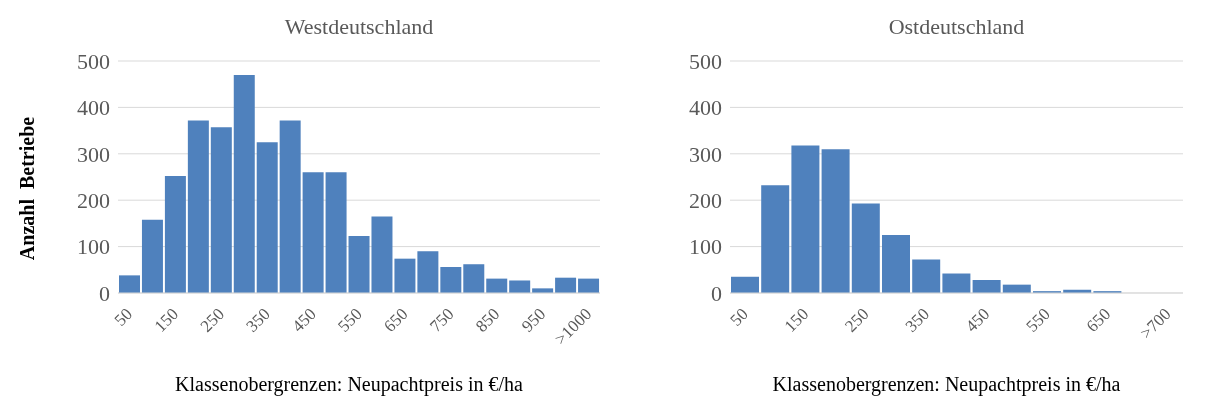 This screenshot has height=415, width=1211. Describe the element at coordinates (533, 320) in the screenshot. I see `x-tick-label: 950` at that location.